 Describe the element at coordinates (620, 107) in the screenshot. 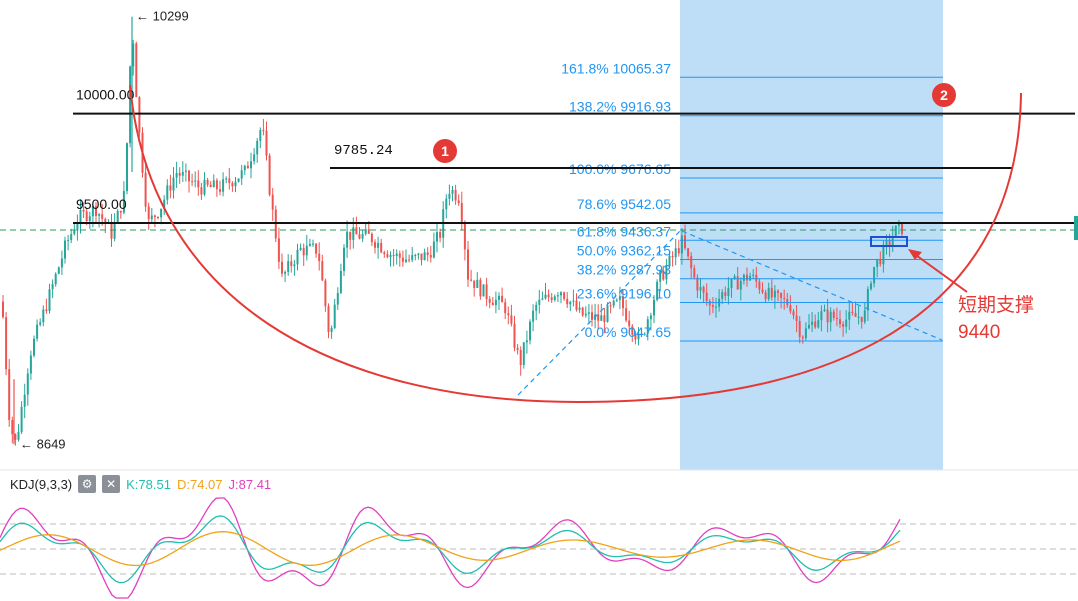

I see `fib-level-label: 138.2% 9916.93` at that location.